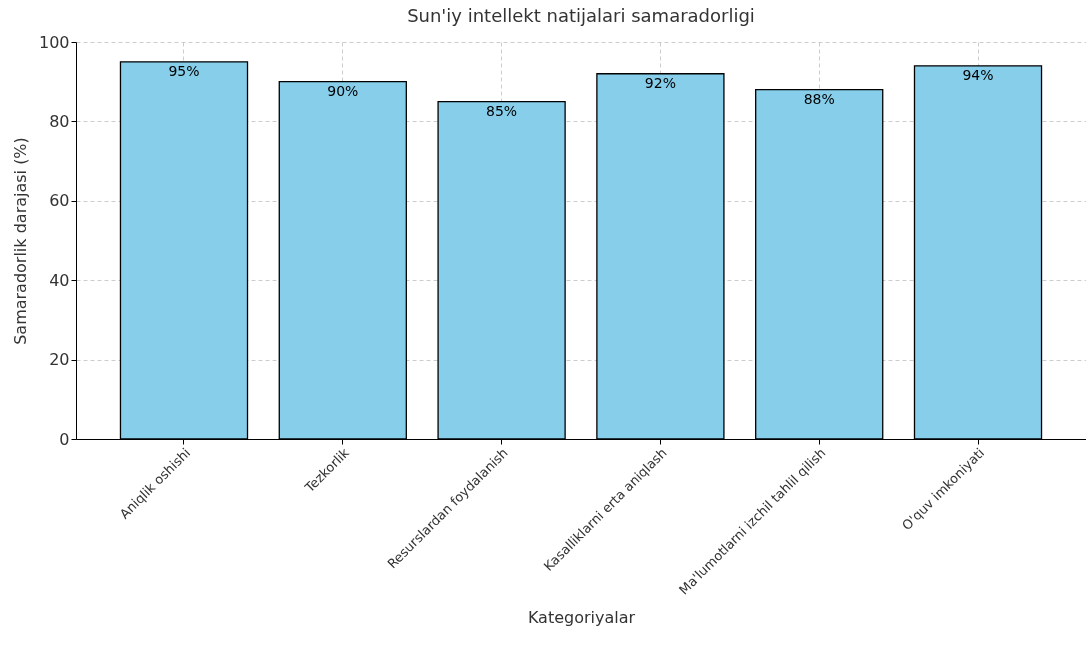 This screenshot has width=1086, height=646. I want to click on y-tick-label: 100, so click(54, 42).